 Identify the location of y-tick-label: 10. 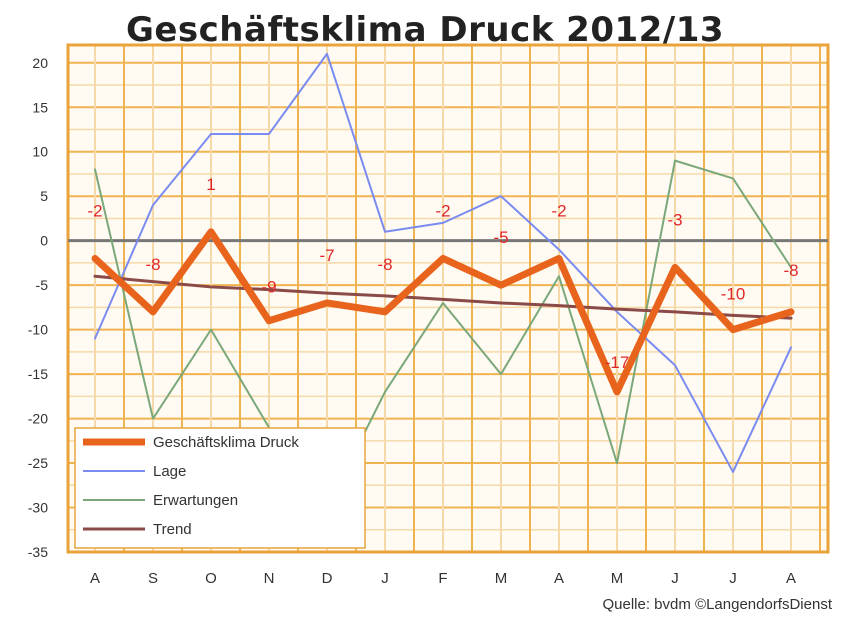
(40, 152).